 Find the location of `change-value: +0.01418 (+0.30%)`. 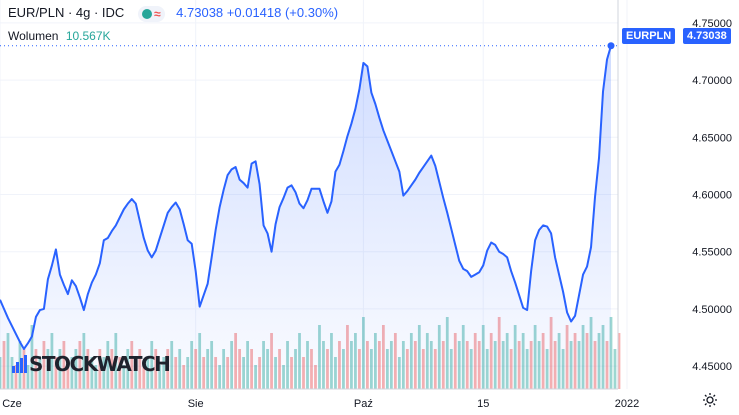

change-value: +0.01418 (+0.30%) is located at coordinates (282, 12).